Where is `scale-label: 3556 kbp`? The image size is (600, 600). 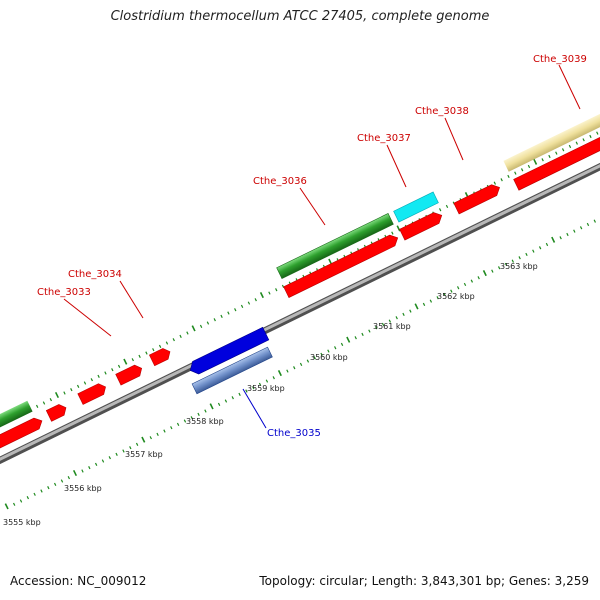 scale-label: 3556 kbp is located at coordinates (83, 488).